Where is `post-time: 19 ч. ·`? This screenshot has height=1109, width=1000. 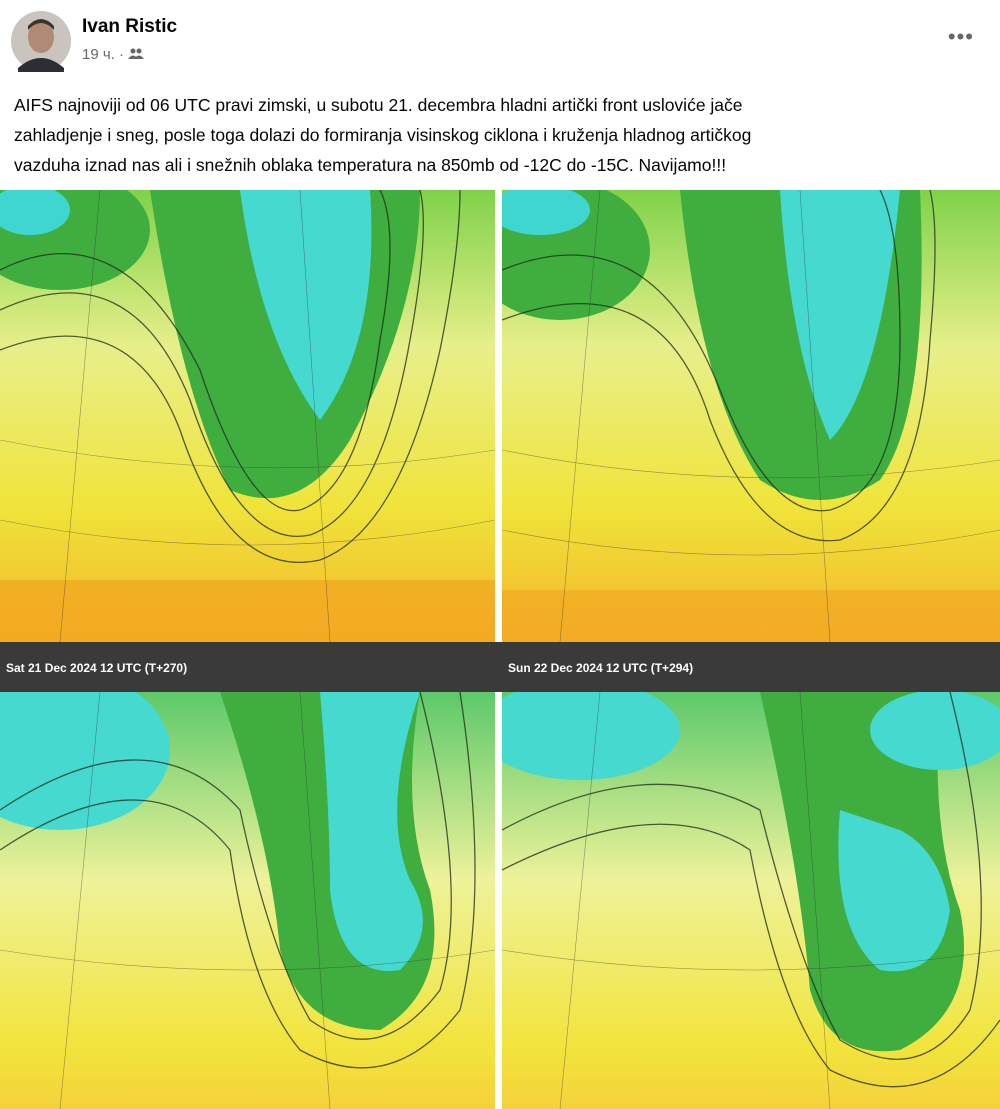 post-time: 19 ч. · is located at coordinates (113, 54).